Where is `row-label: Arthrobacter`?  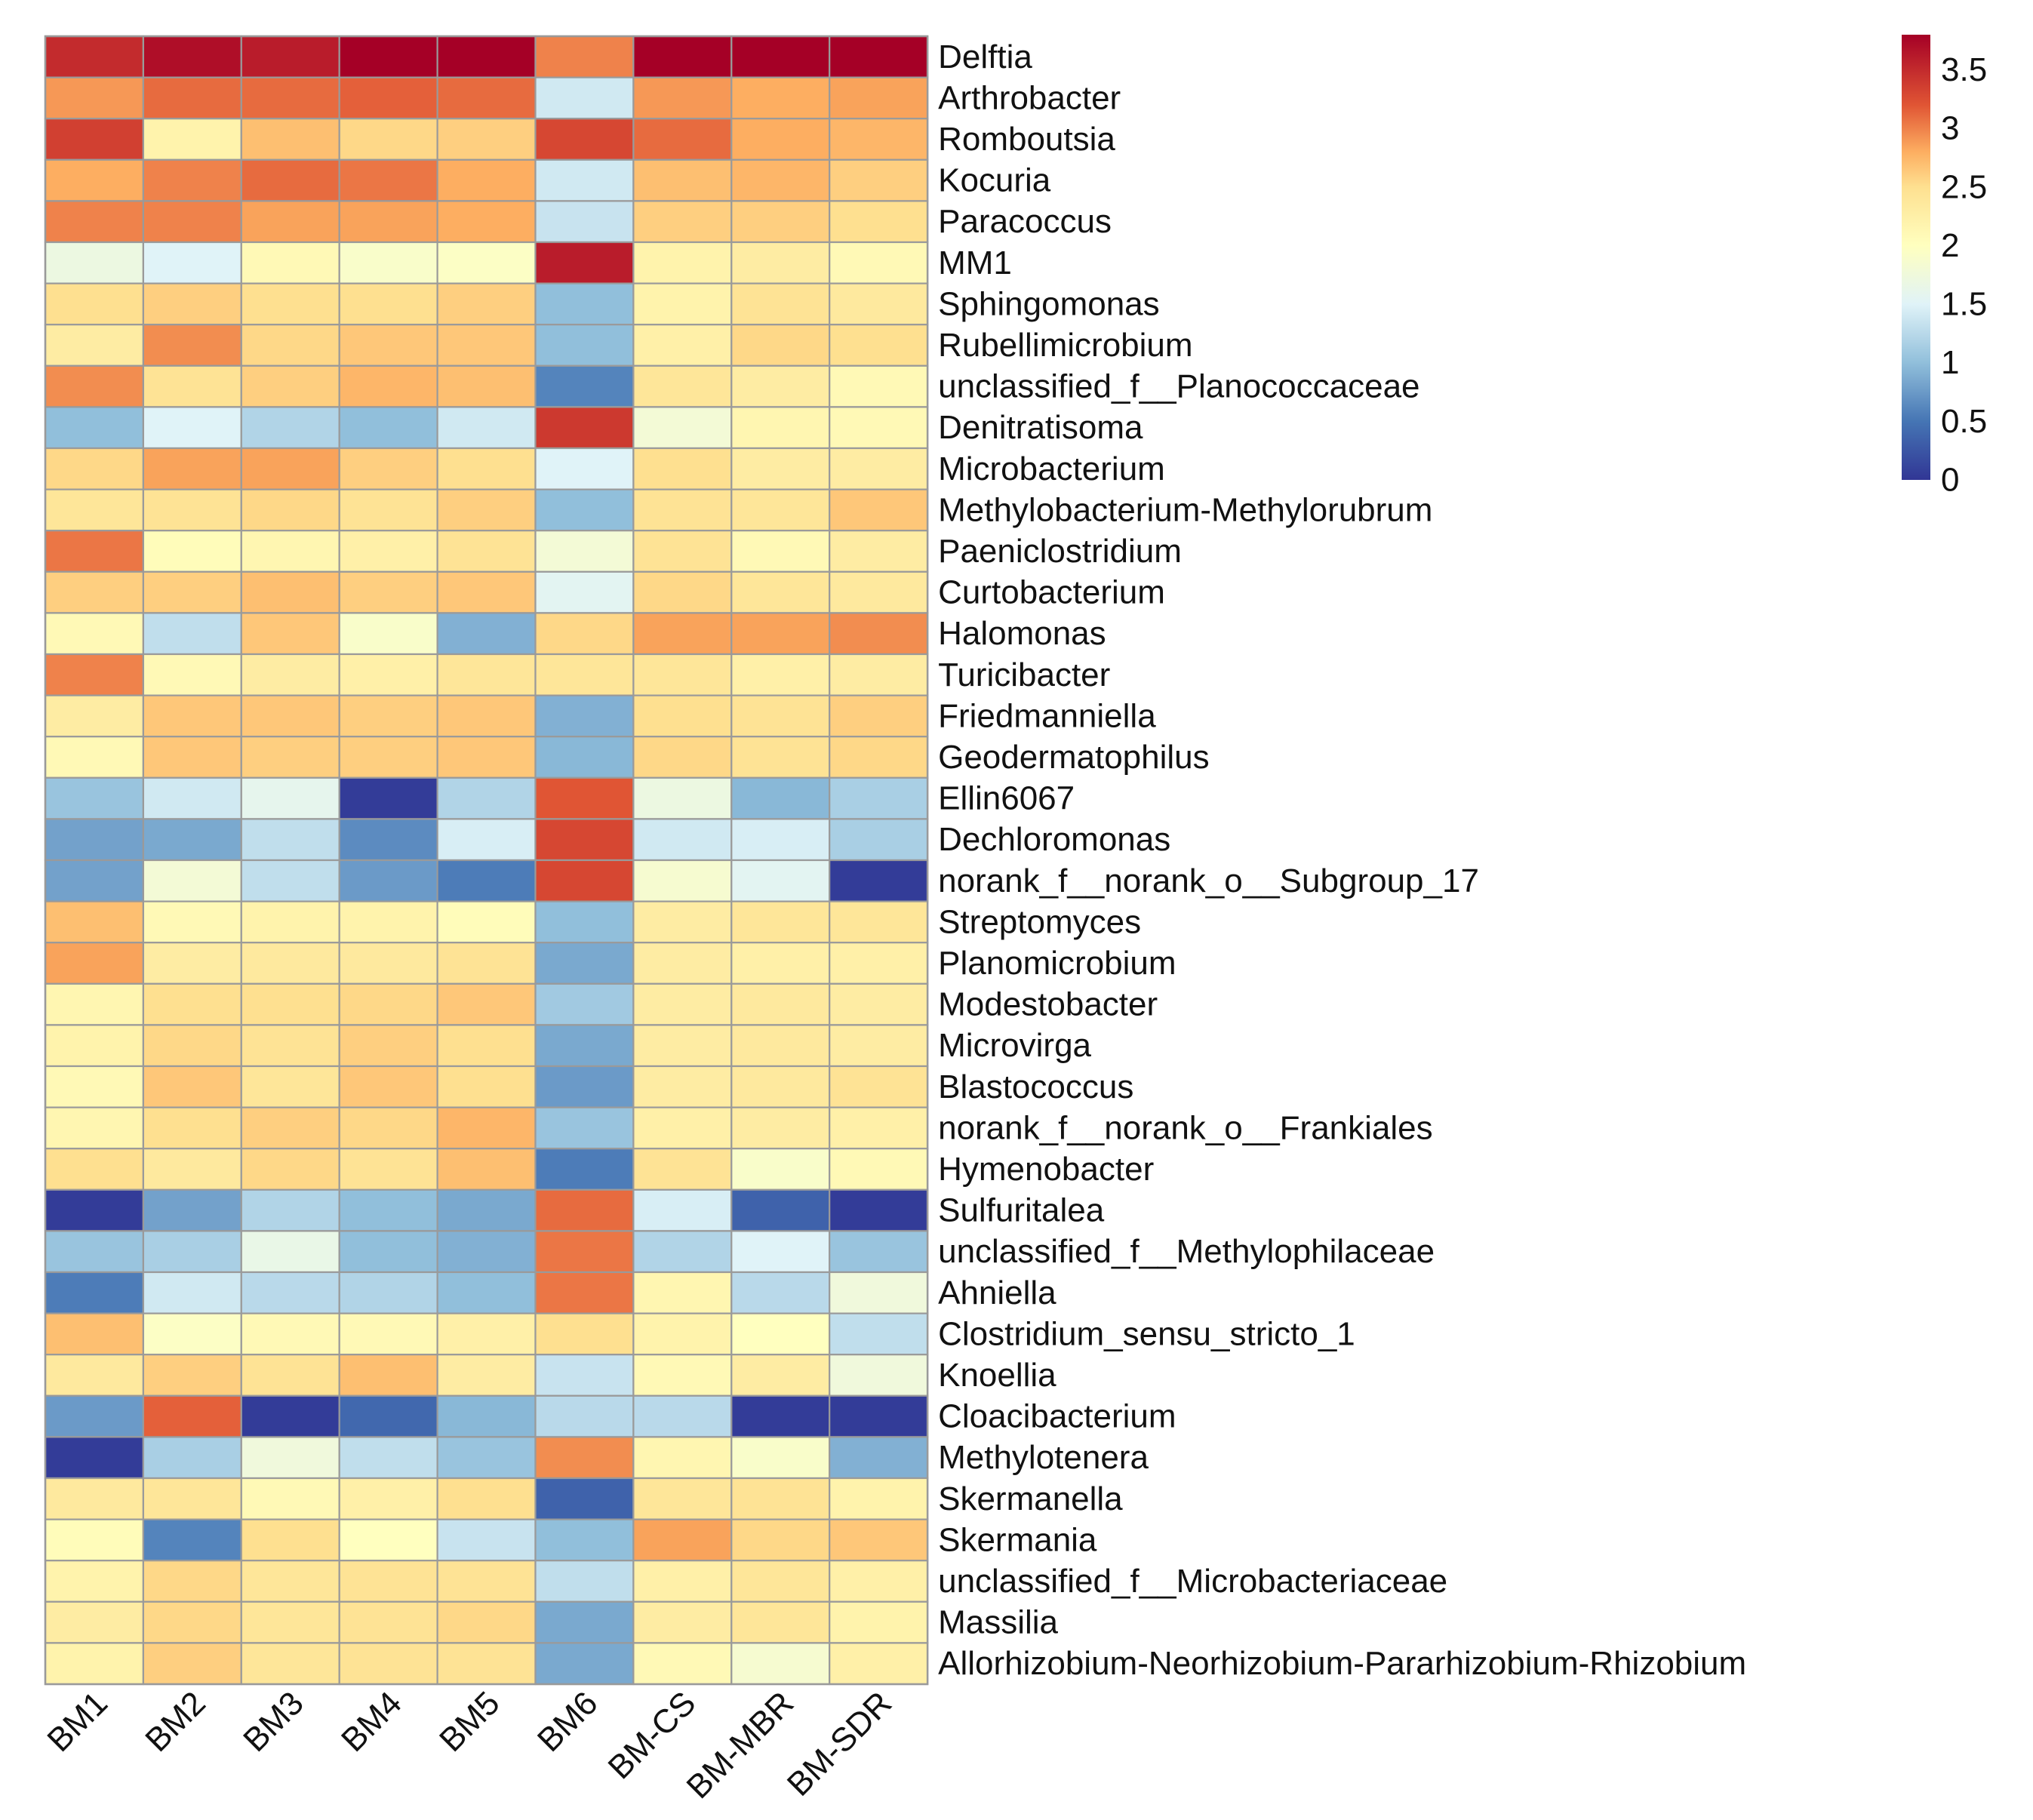 row-label: Arthrobacter is located at coordinates (1029, 97).